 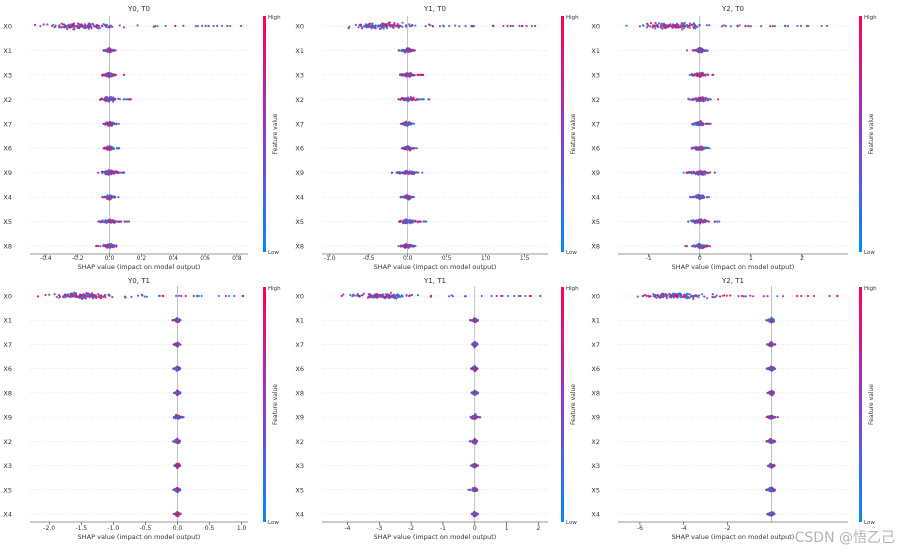 I want to click on x-tick-label: 1.0, so click(x=486, y=258).